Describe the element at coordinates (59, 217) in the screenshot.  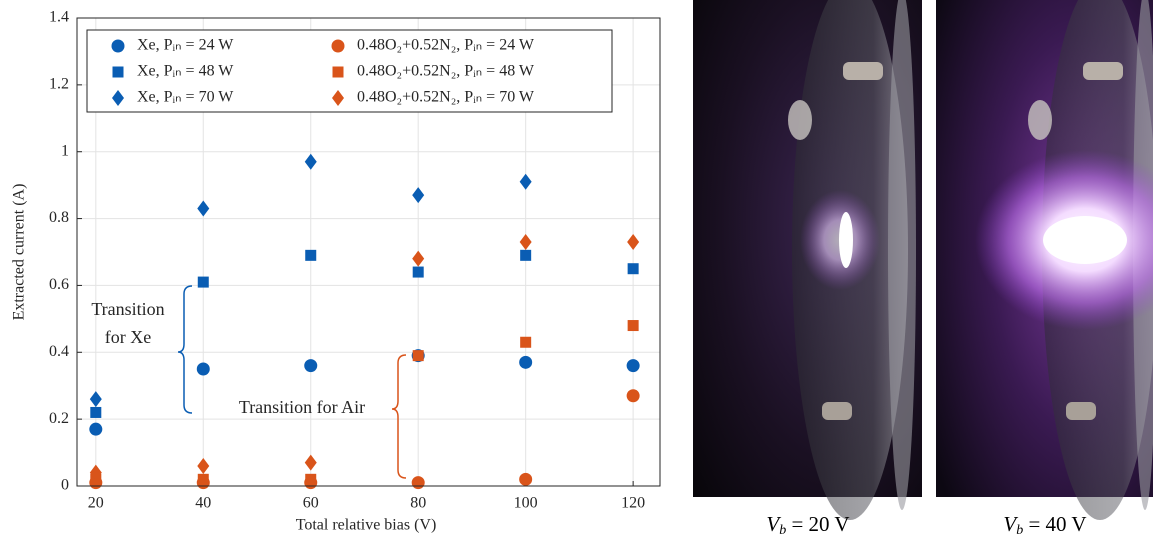
I see `y-tick-label: 0.8` at that location.